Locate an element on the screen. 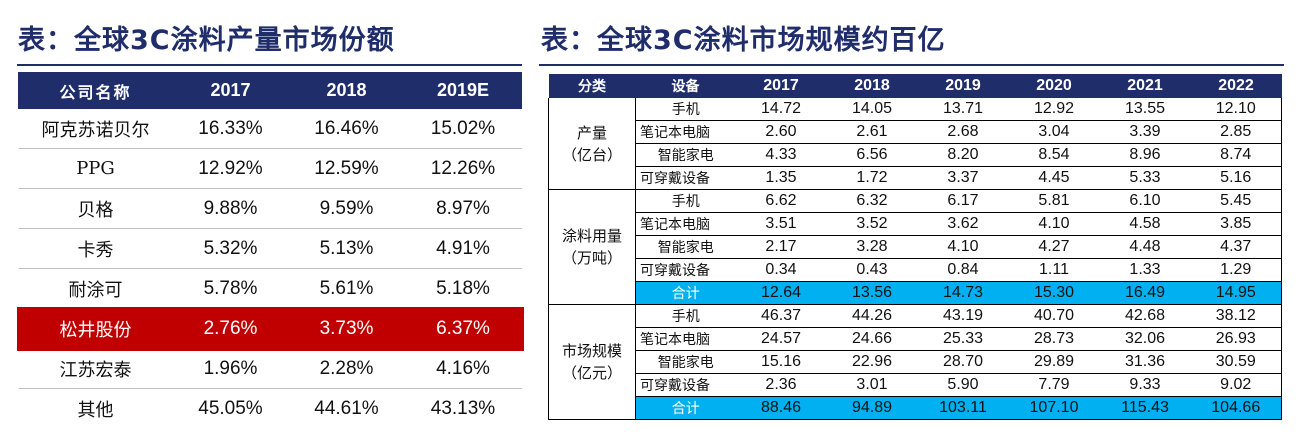 The image size is (1299, 443). value-cell: 3.62 is located at coordinates (963, 224).